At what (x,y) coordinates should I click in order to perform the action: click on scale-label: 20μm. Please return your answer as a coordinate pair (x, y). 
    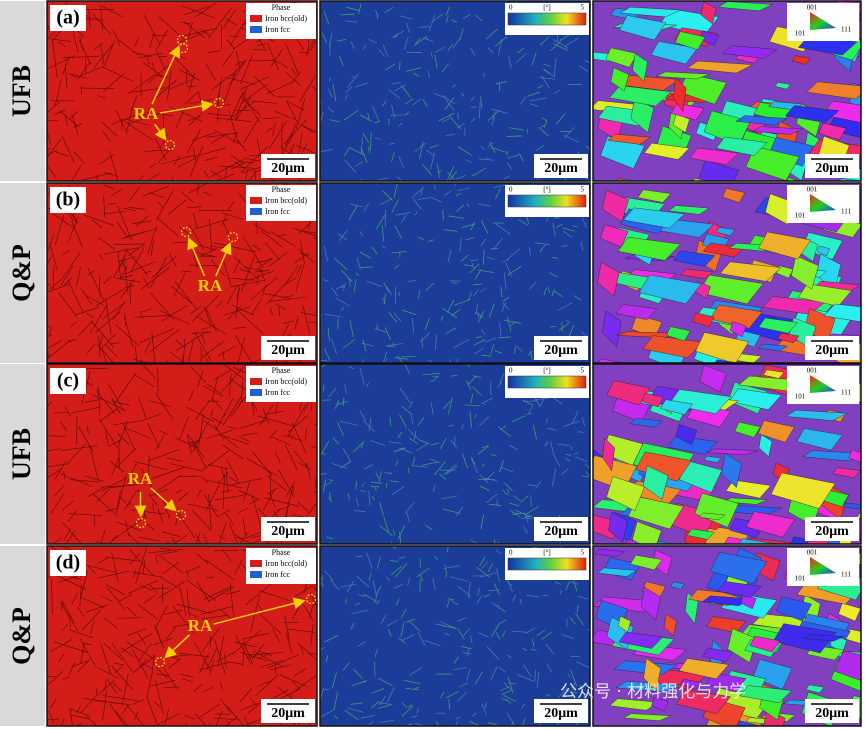
    Looking at the image, I should click on (832, 531).